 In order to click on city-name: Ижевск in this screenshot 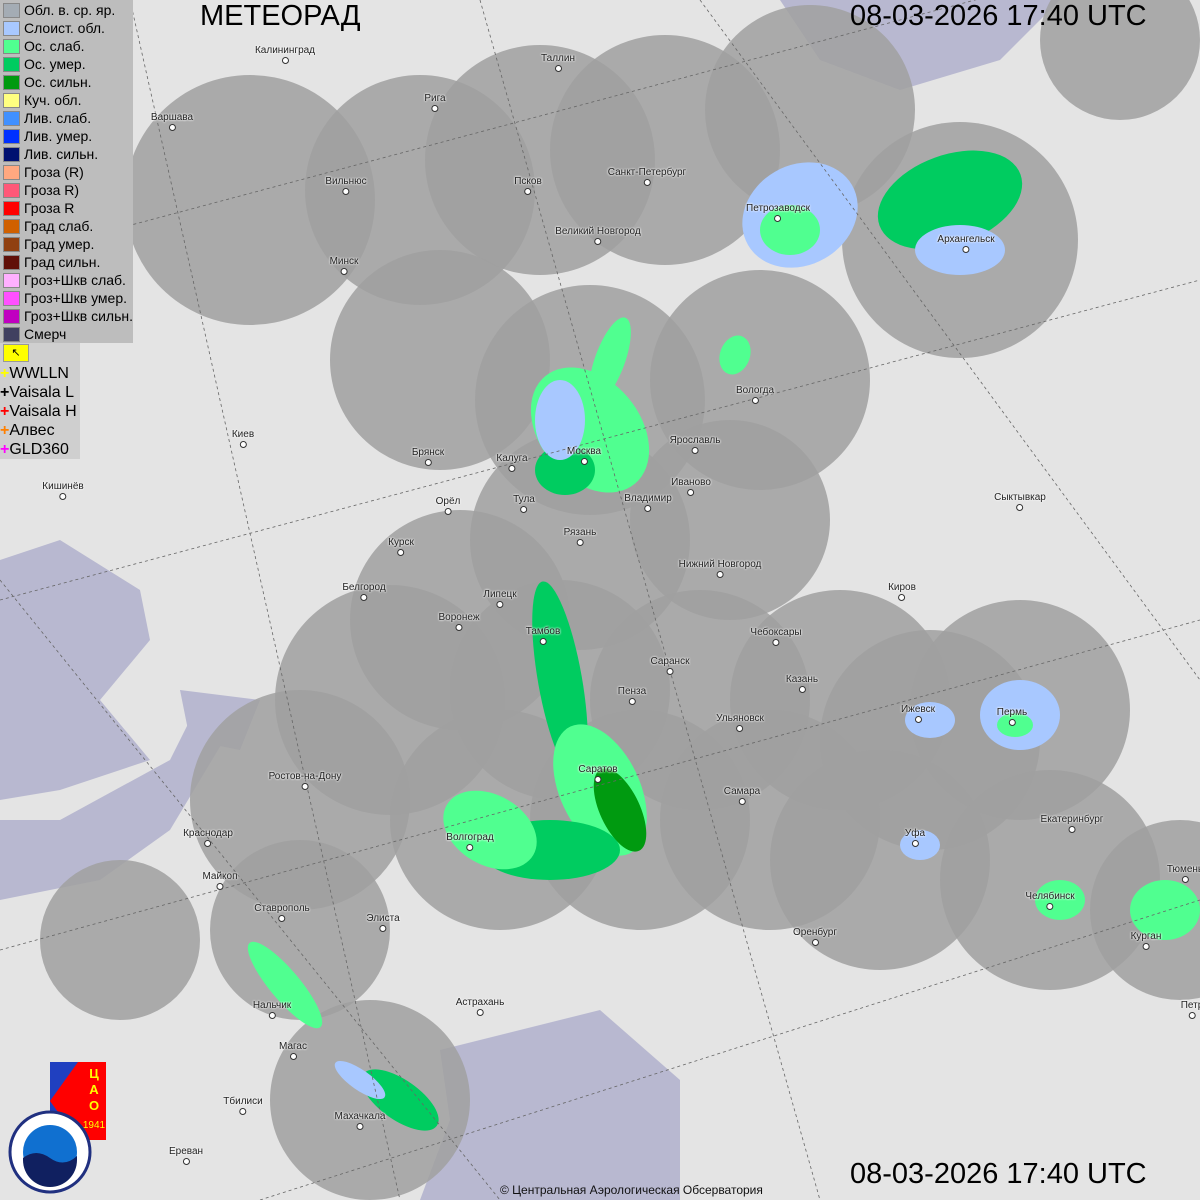, I will do `click(918, 709)`.